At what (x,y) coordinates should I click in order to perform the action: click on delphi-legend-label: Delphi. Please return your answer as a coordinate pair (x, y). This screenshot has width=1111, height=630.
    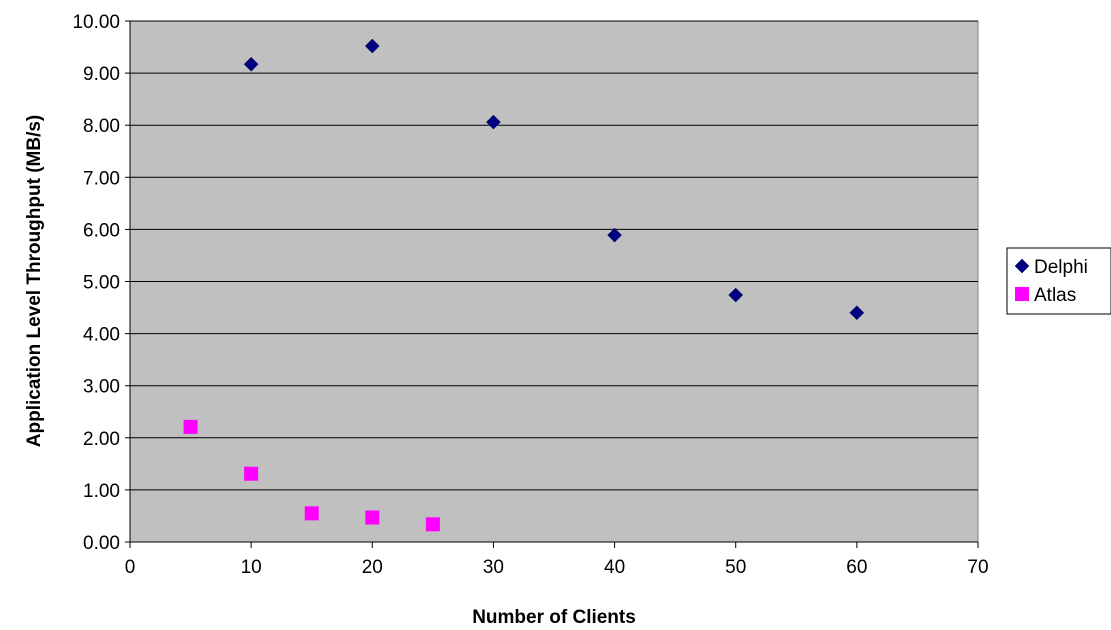
    Looking at the image, I should click on (1061, 267).